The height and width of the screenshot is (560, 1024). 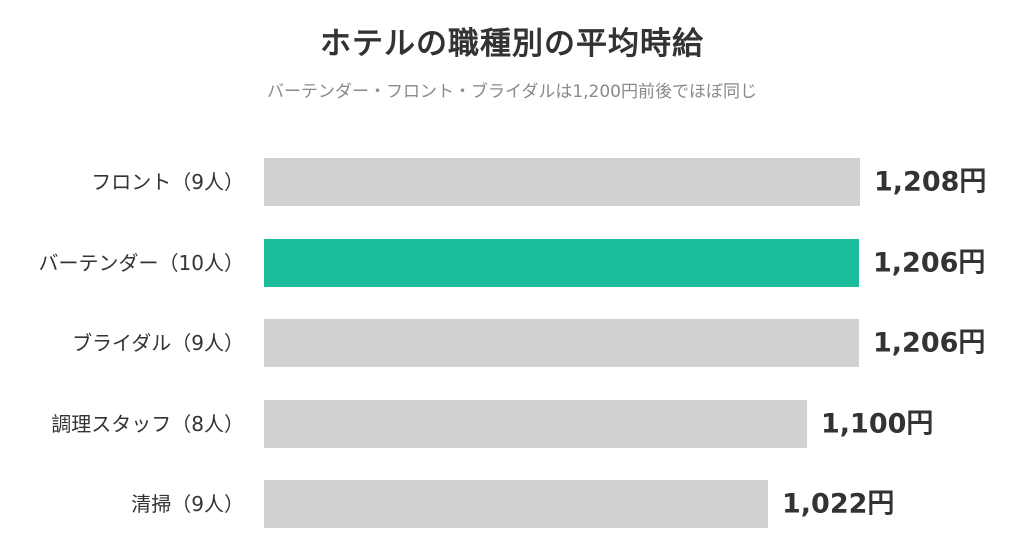 I want to click on category-label-4: 清掃（9人）, so click(x=187, y=504).